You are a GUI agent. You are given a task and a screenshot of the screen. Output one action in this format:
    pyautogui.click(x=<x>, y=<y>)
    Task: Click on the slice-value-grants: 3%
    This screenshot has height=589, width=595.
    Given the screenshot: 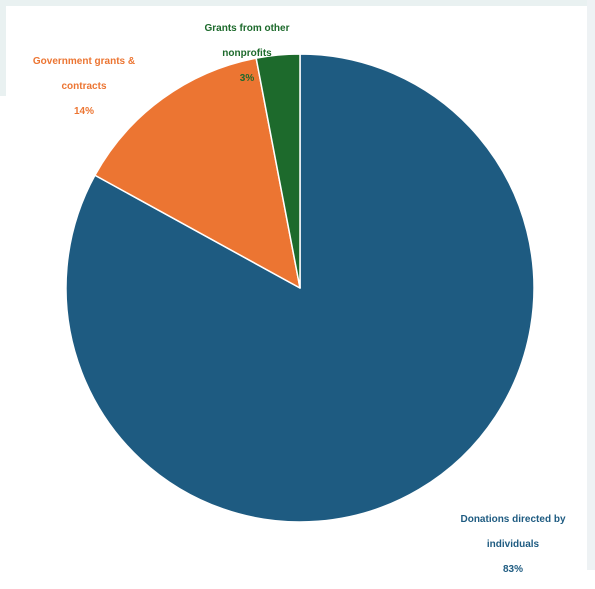 What is the action you would take?
    pyautogui.click(x=247, y=78)
    